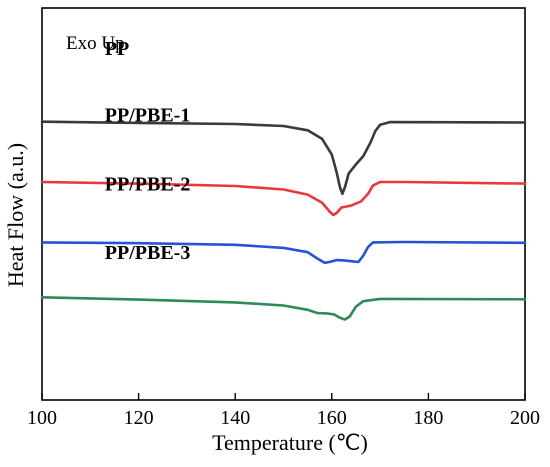 The image size is (550, 467). Describe the element at coordinates (283, 411) in the screenshot. I see `x-axis-ticks: 100 120 140 160 180 200` at that location.